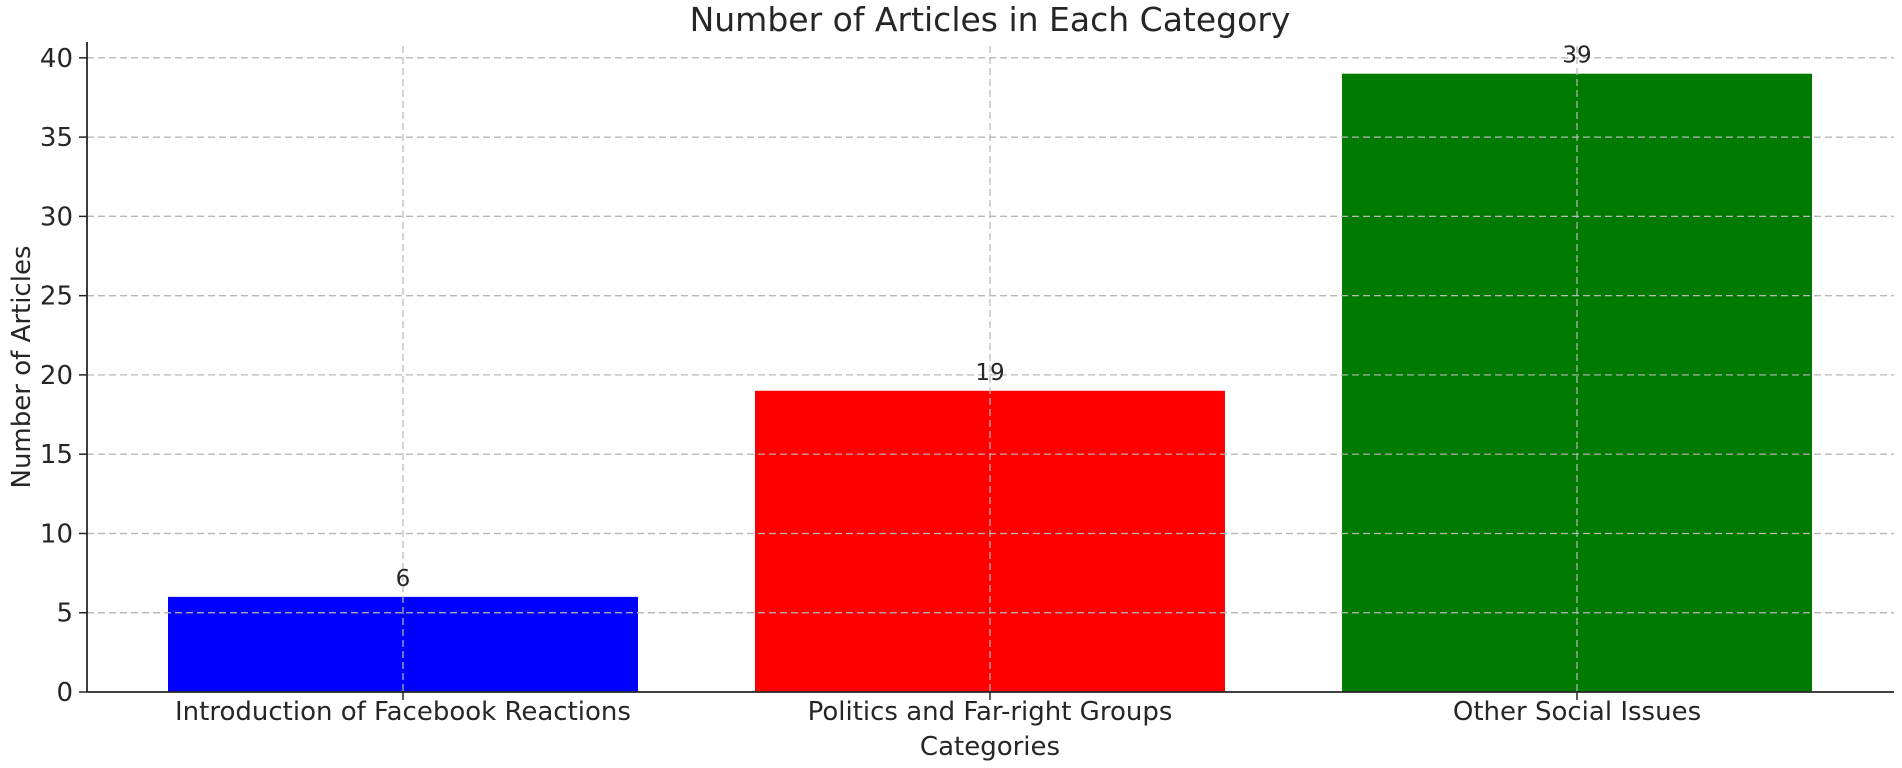 The height and width of the screenshot is (768, 1902). I want to click on y-axis-ticks: 0 5 10 15 20 25 30 35 40, so click(63, 376).